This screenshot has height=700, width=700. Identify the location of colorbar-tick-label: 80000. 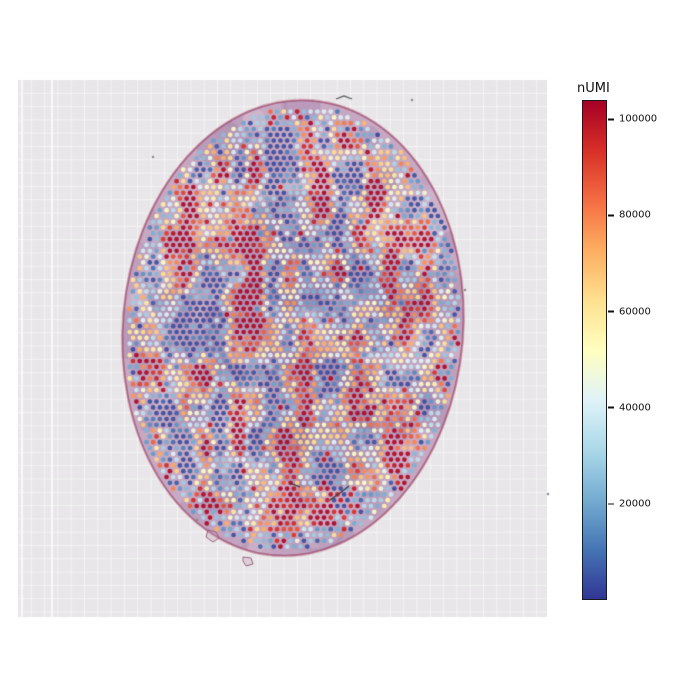
(635, 215).